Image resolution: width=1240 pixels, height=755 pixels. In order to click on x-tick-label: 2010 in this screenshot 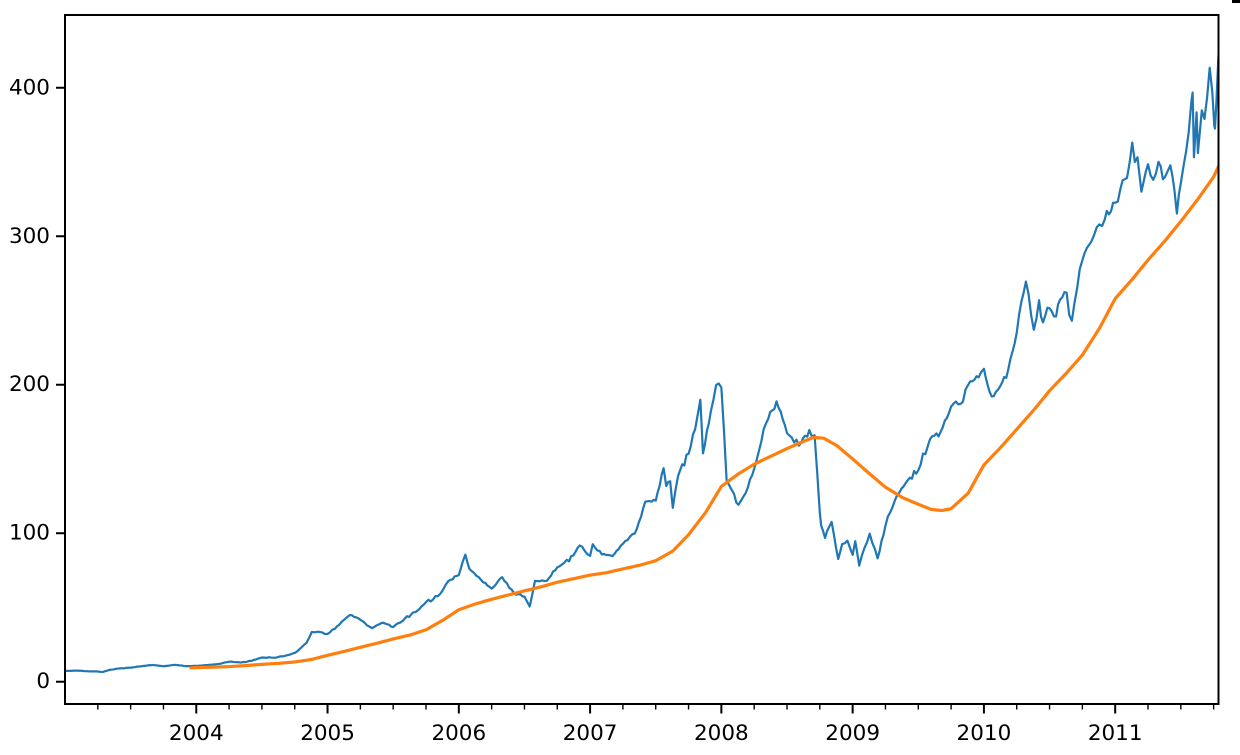, I will do `click(984, 733)`.